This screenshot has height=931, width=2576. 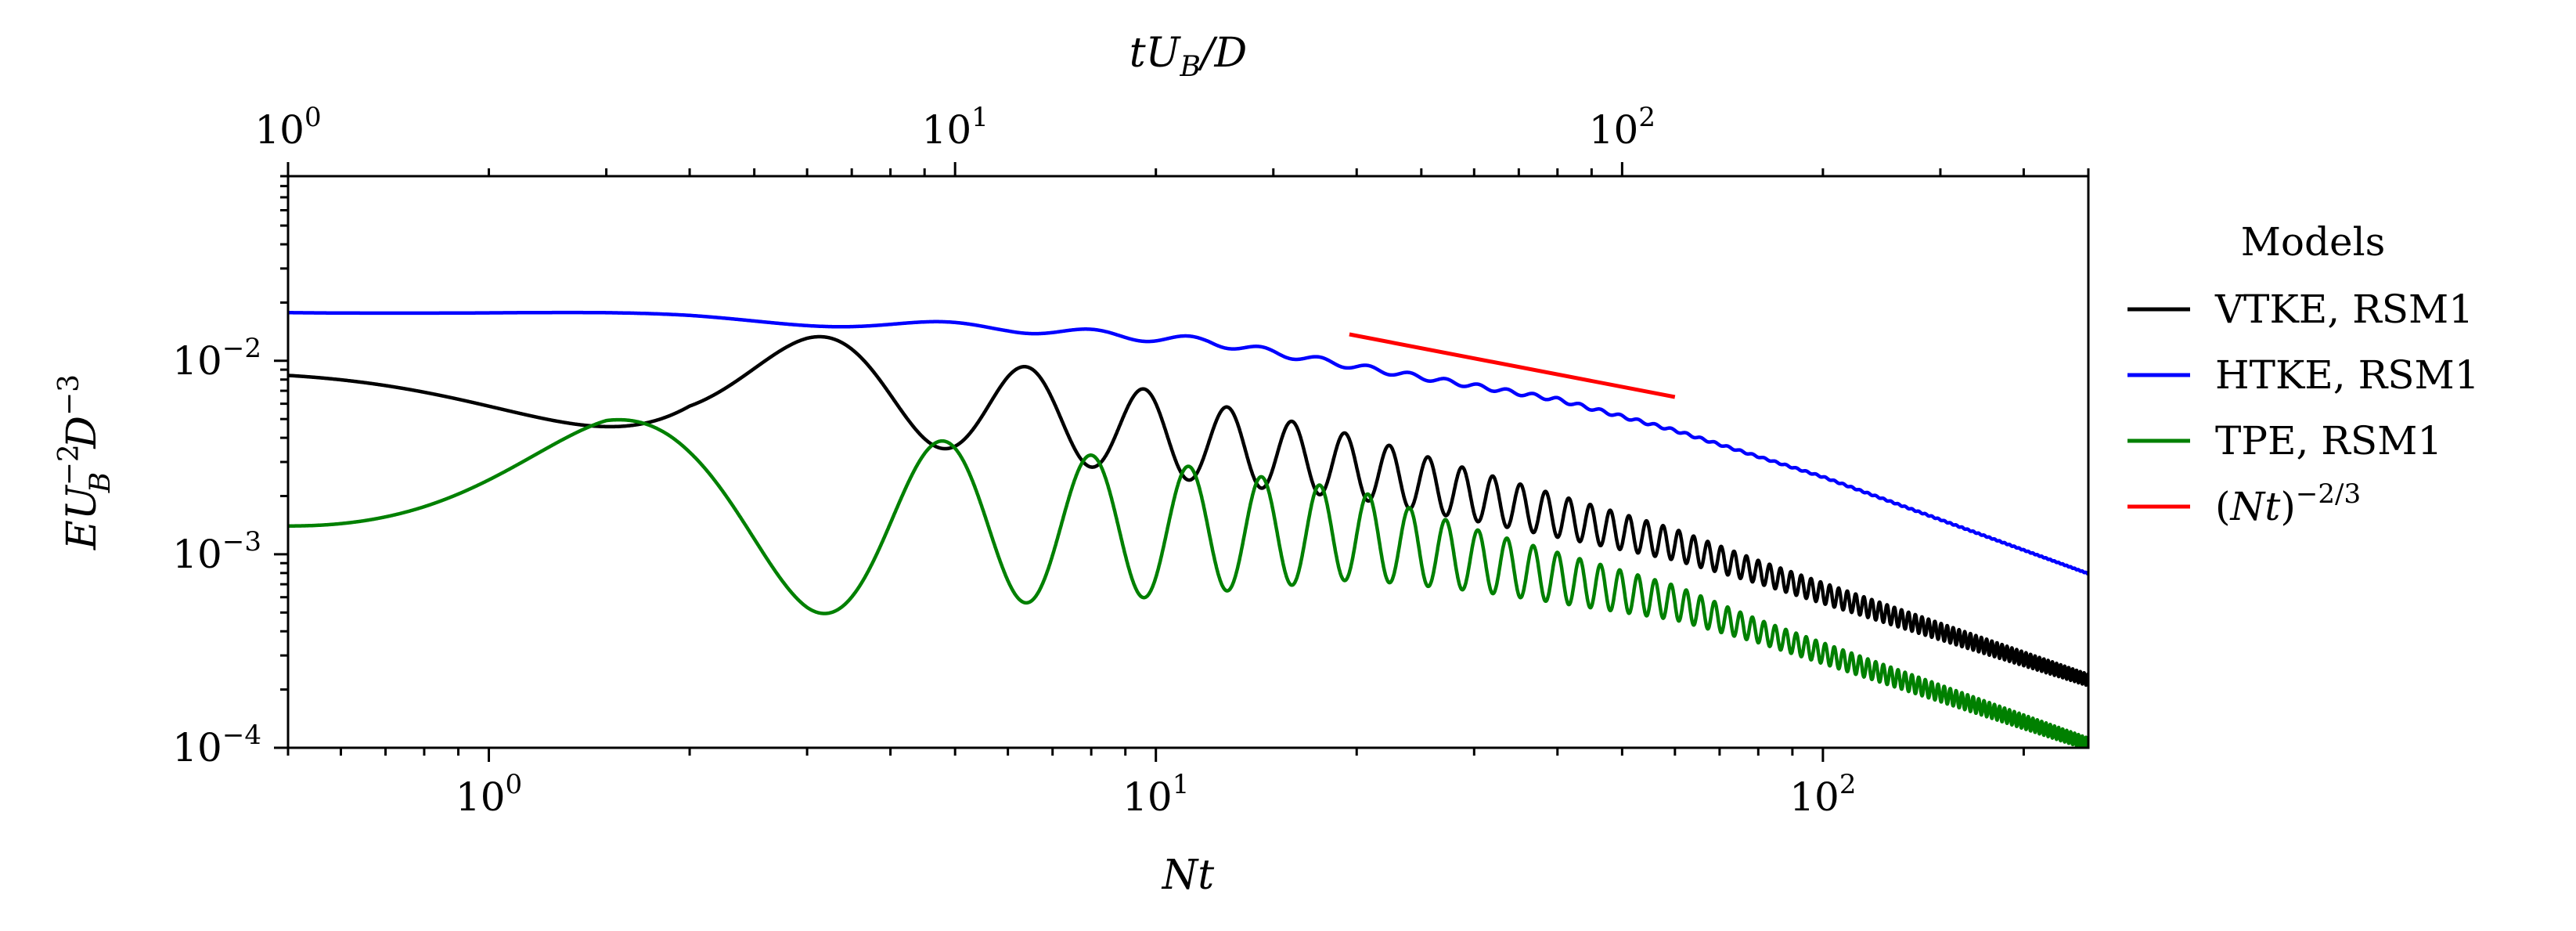 What do you see at coordinates (287, 127) in the screenshot?
I see `top-x-tick-label: 10⁰` at bounding box center [287, 127].